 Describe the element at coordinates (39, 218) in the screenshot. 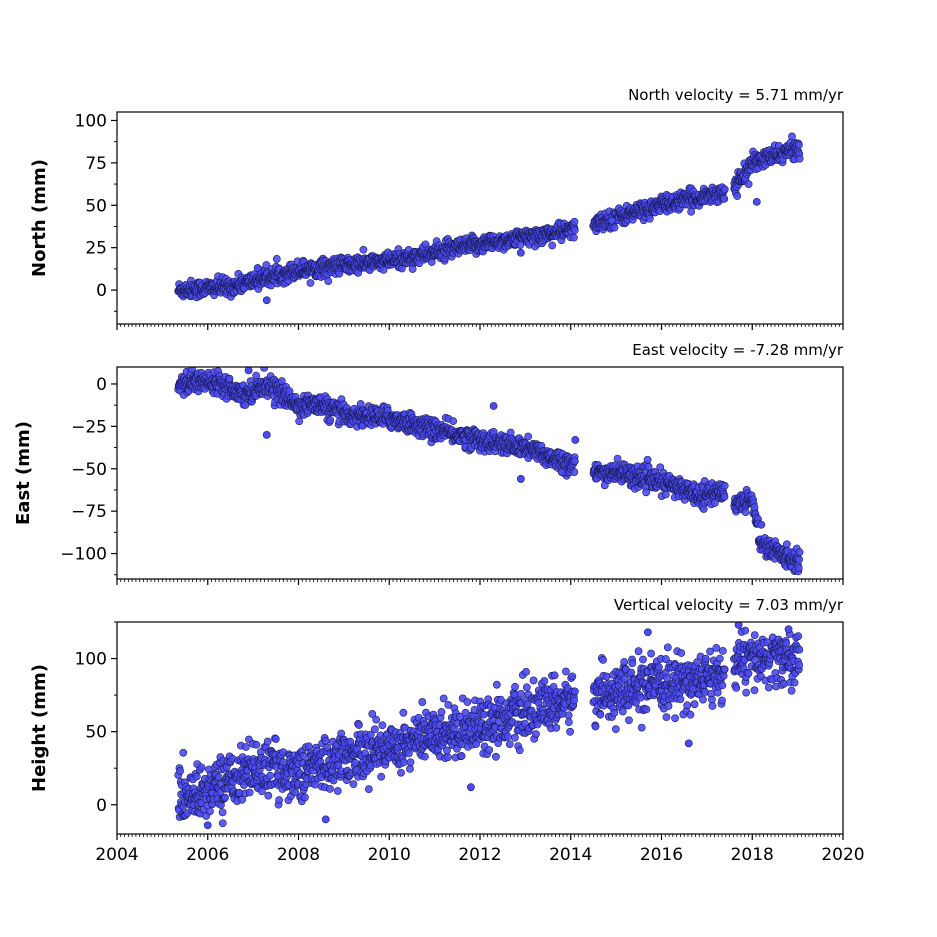

I see `y-axis-label: North (mm)` at that location.